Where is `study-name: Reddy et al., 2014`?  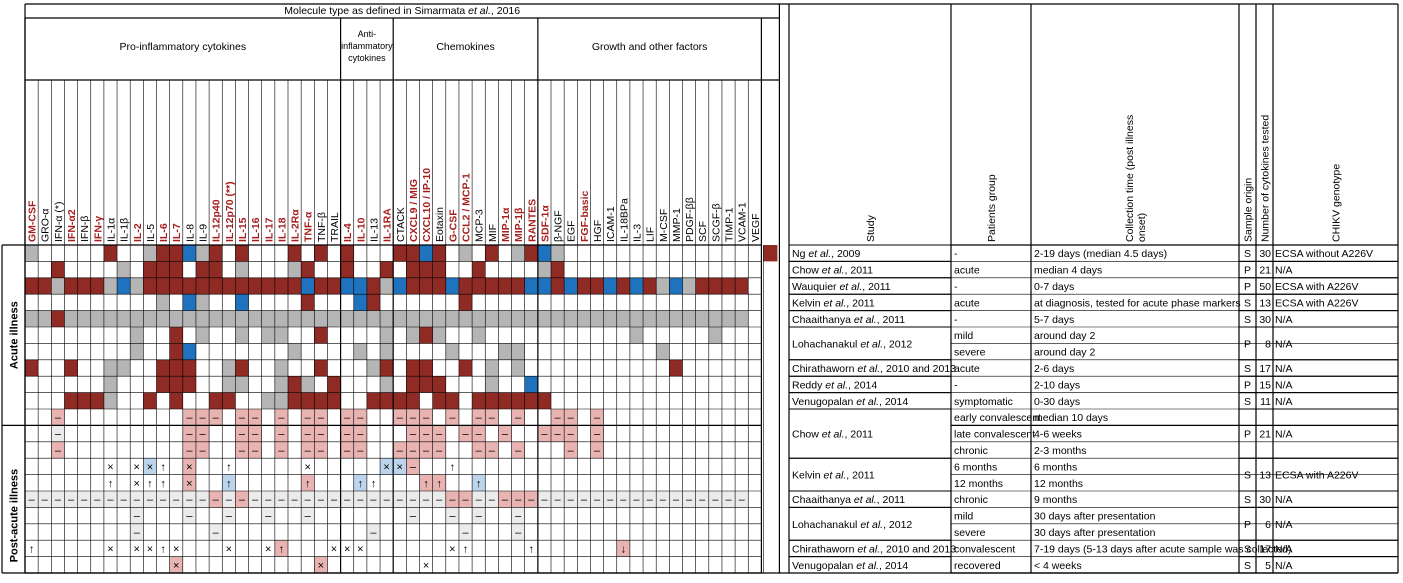 study-name: Reddy et al., 2014 is located at coordinates (834, 385).